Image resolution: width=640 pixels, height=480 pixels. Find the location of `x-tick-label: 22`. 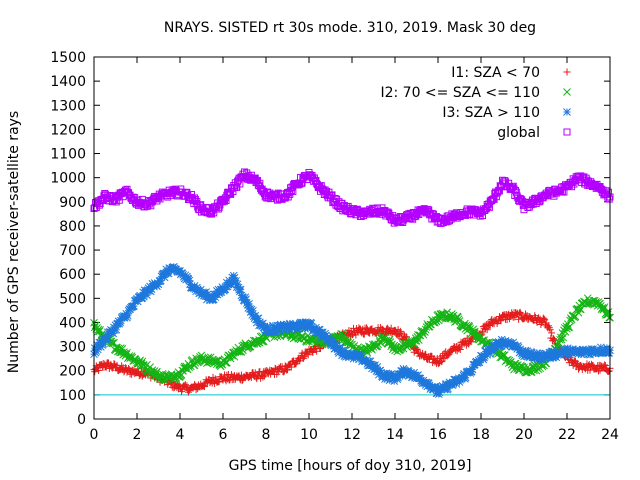

x-tick-label: 22 is located at coordinates (567, 435).